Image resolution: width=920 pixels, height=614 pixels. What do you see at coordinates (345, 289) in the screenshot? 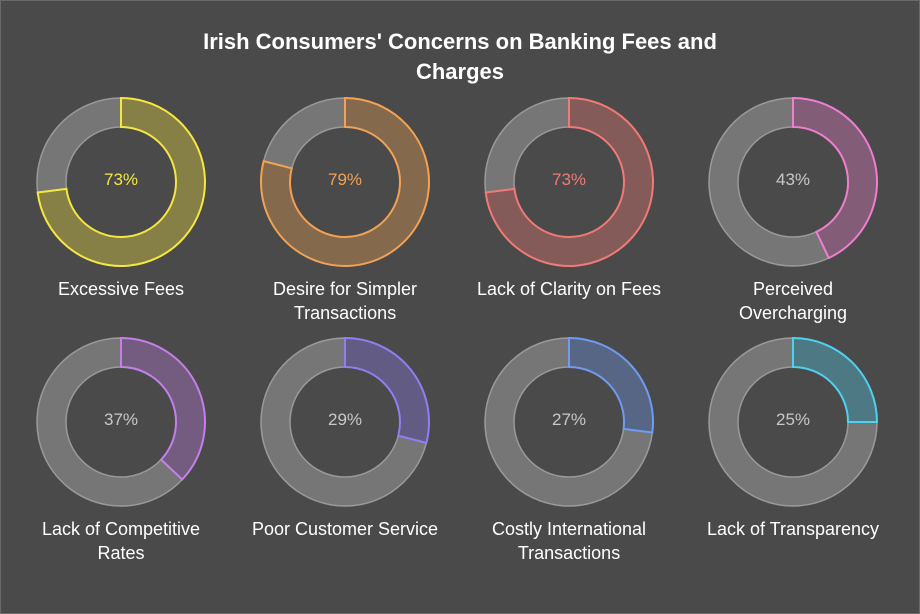
I see `category-label-line: Desire for Simpler` at bounding box center [345, 289].